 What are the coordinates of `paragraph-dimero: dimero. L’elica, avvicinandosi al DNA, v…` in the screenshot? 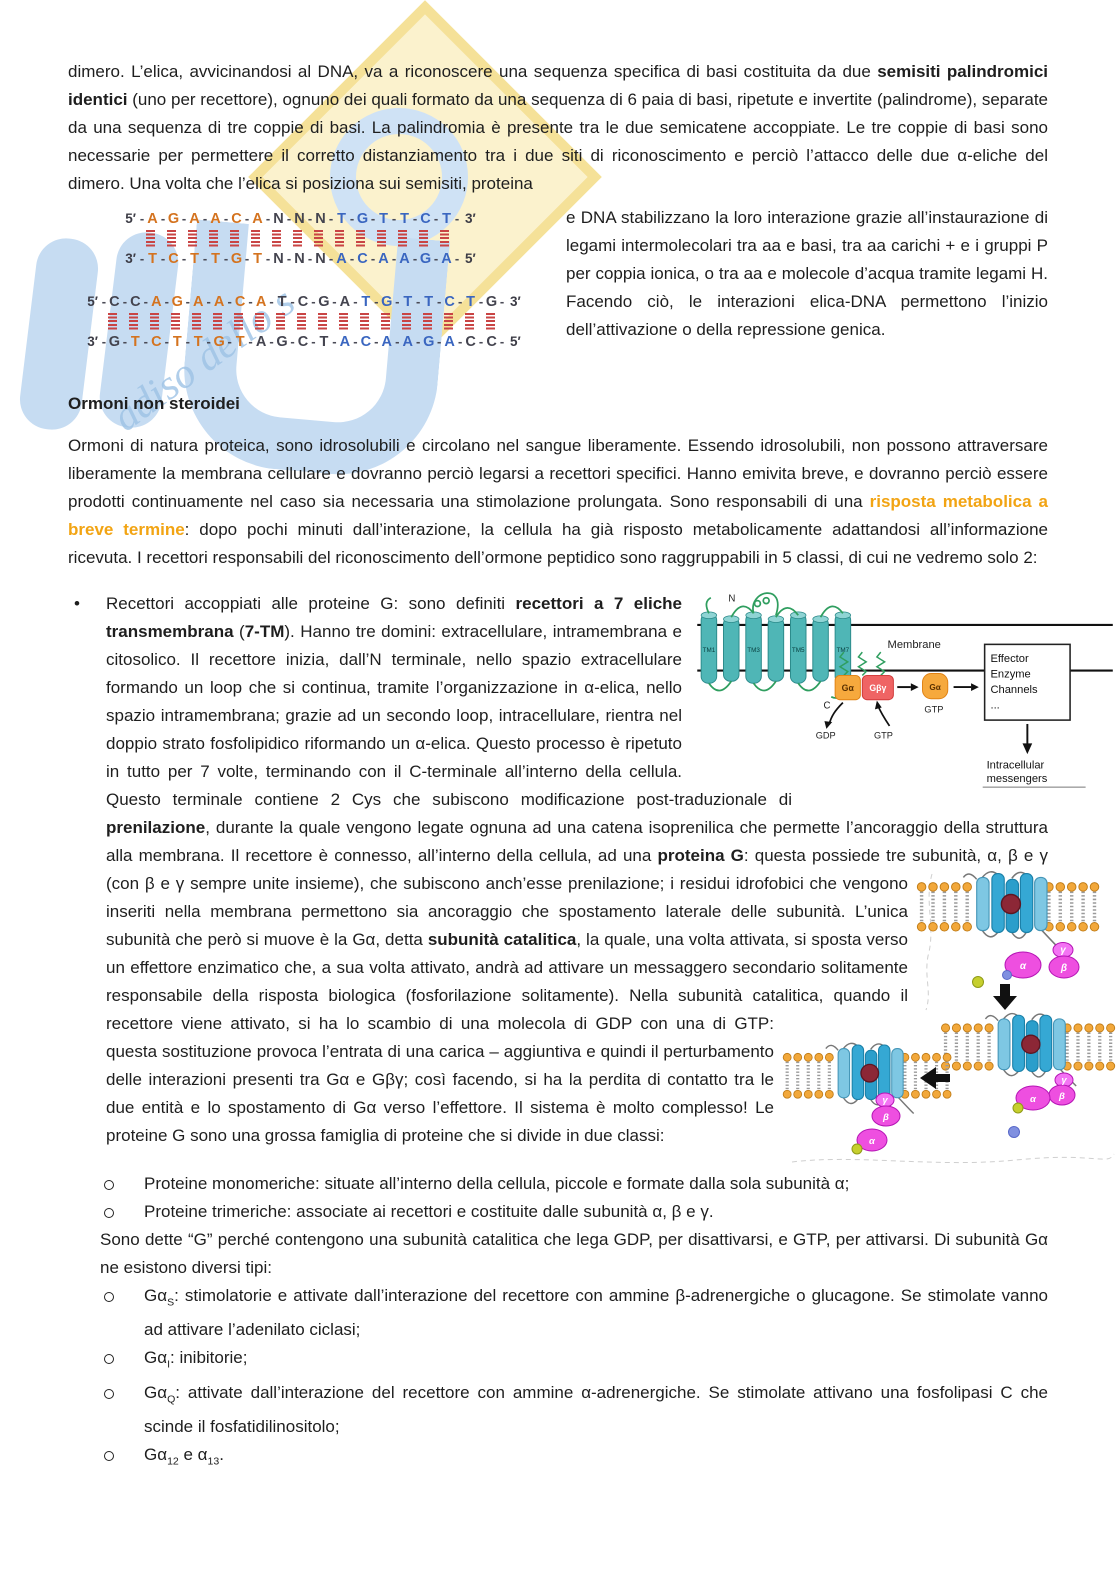 It's located at (558, 127).